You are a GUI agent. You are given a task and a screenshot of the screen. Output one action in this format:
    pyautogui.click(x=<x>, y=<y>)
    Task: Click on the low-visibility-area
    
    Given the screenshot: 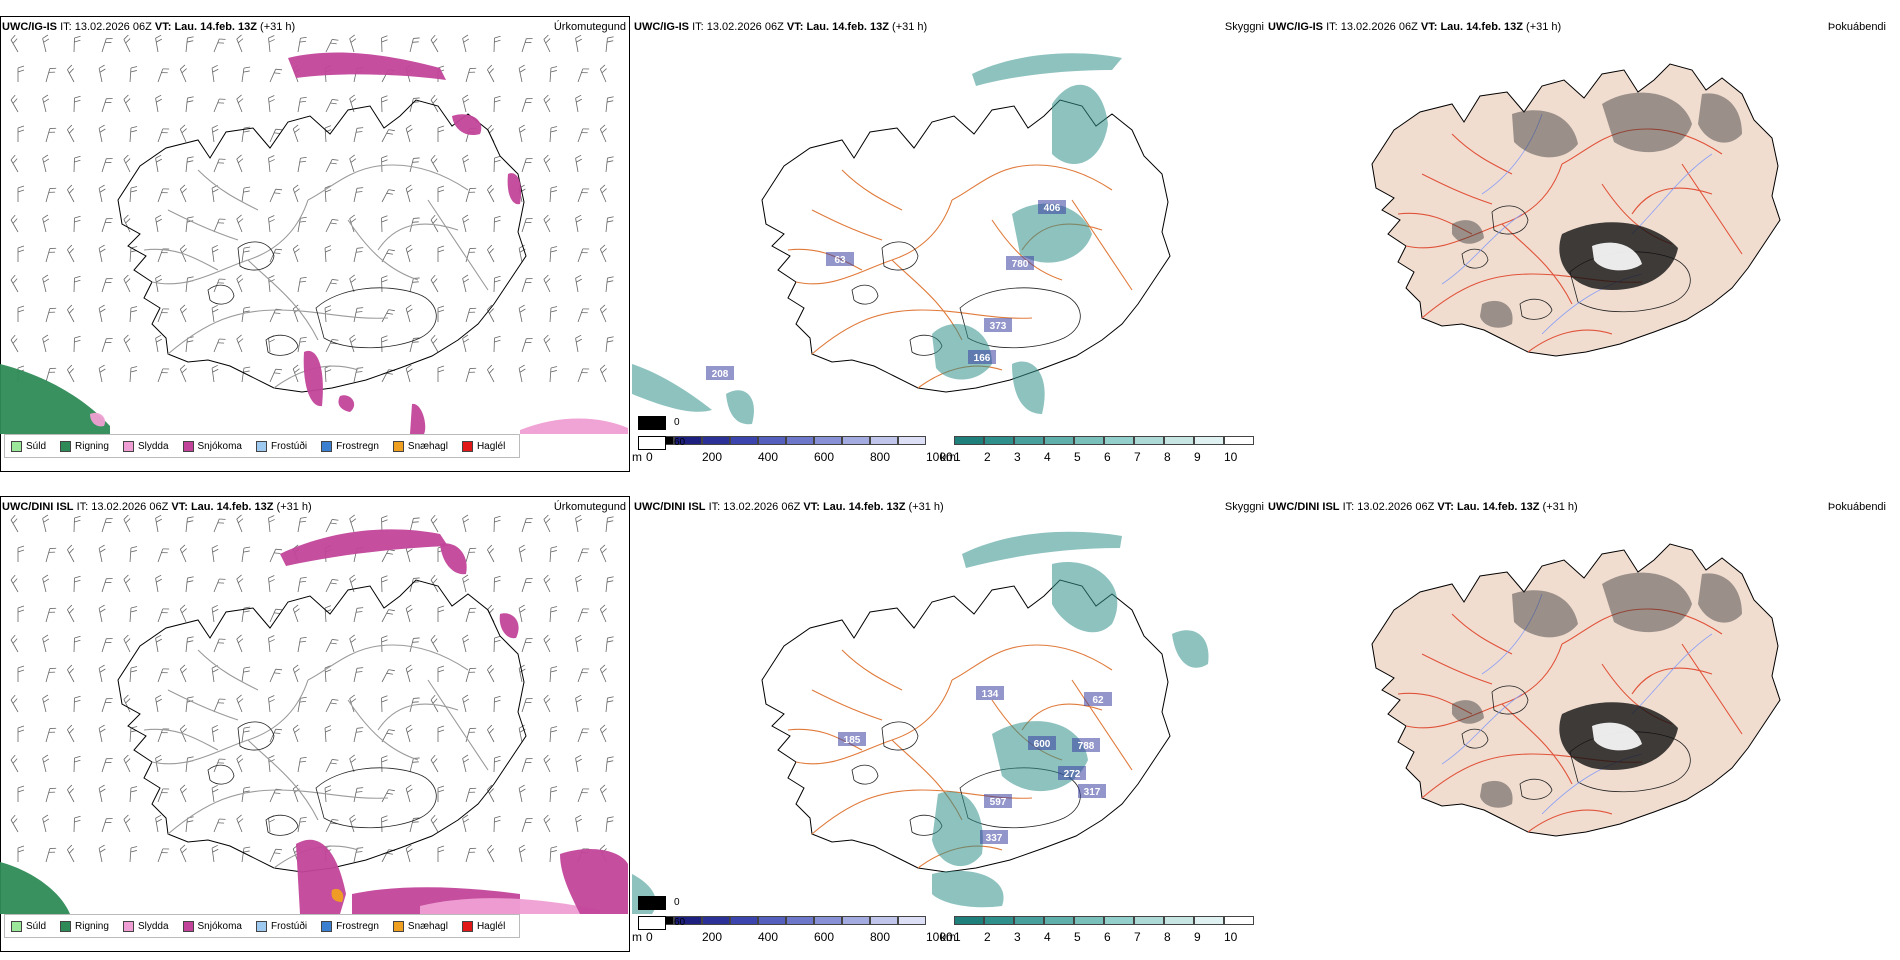 What is the action you would take?
    pyautogui.click(x=1047, y=69)
    